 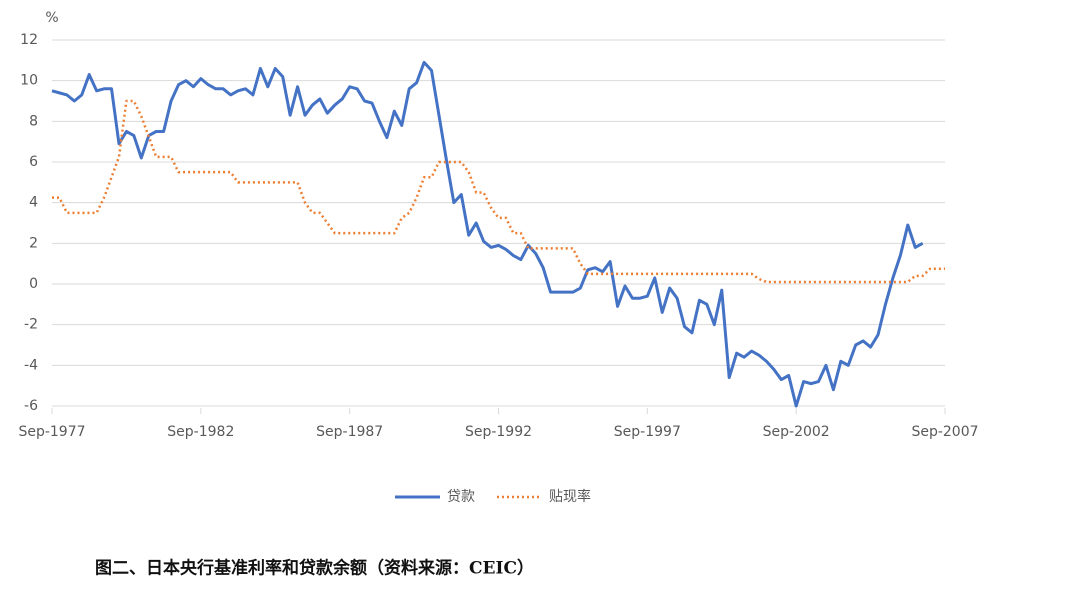 What do you see at coordinates (31, 406) in the screenshot?
I see `y-tick-label: -6` at bounding box center [31, 406].